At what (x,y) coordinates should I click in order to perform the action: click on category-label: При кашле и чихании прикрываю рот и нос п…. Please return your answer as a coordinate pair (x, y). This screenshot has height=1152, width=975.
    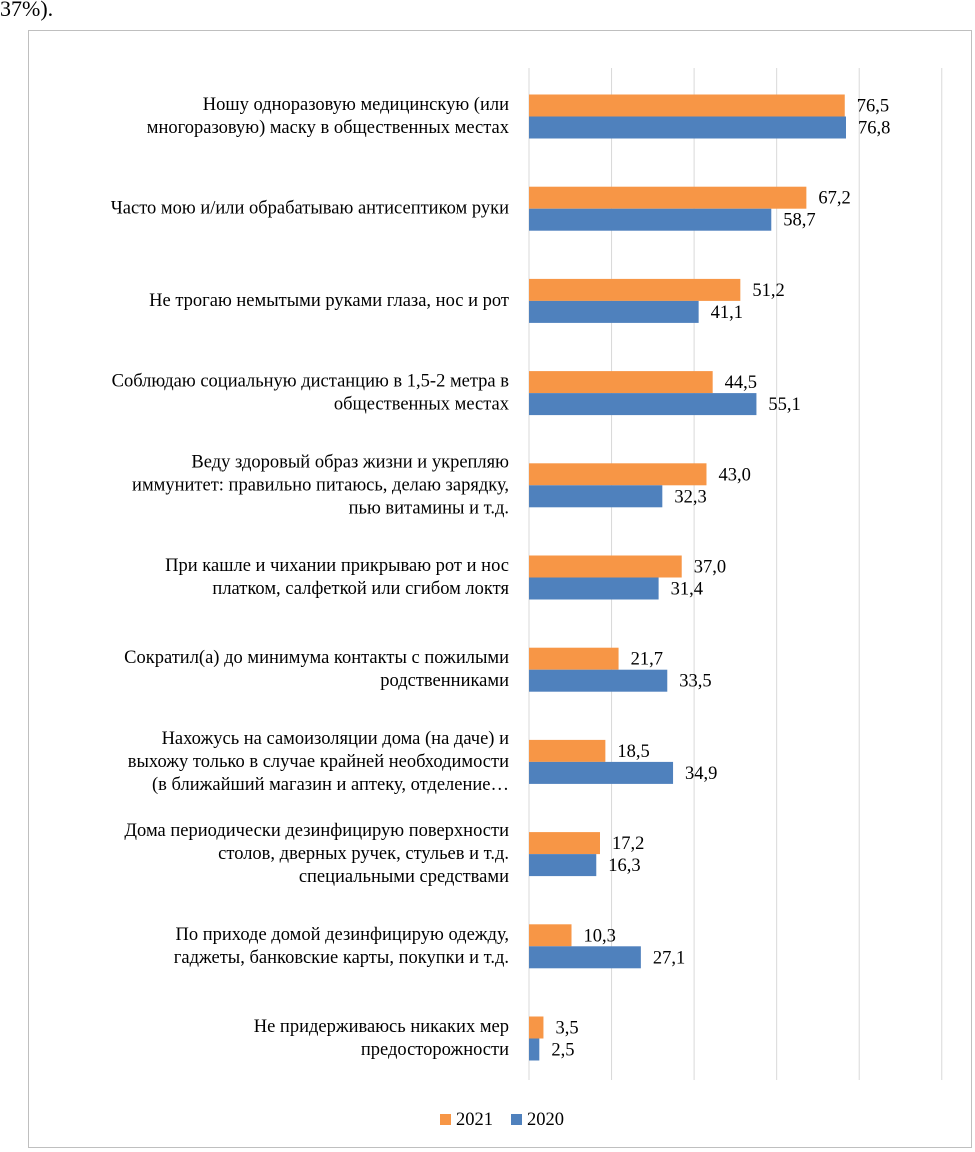
    Looking at the image, I should click on (337, 577).